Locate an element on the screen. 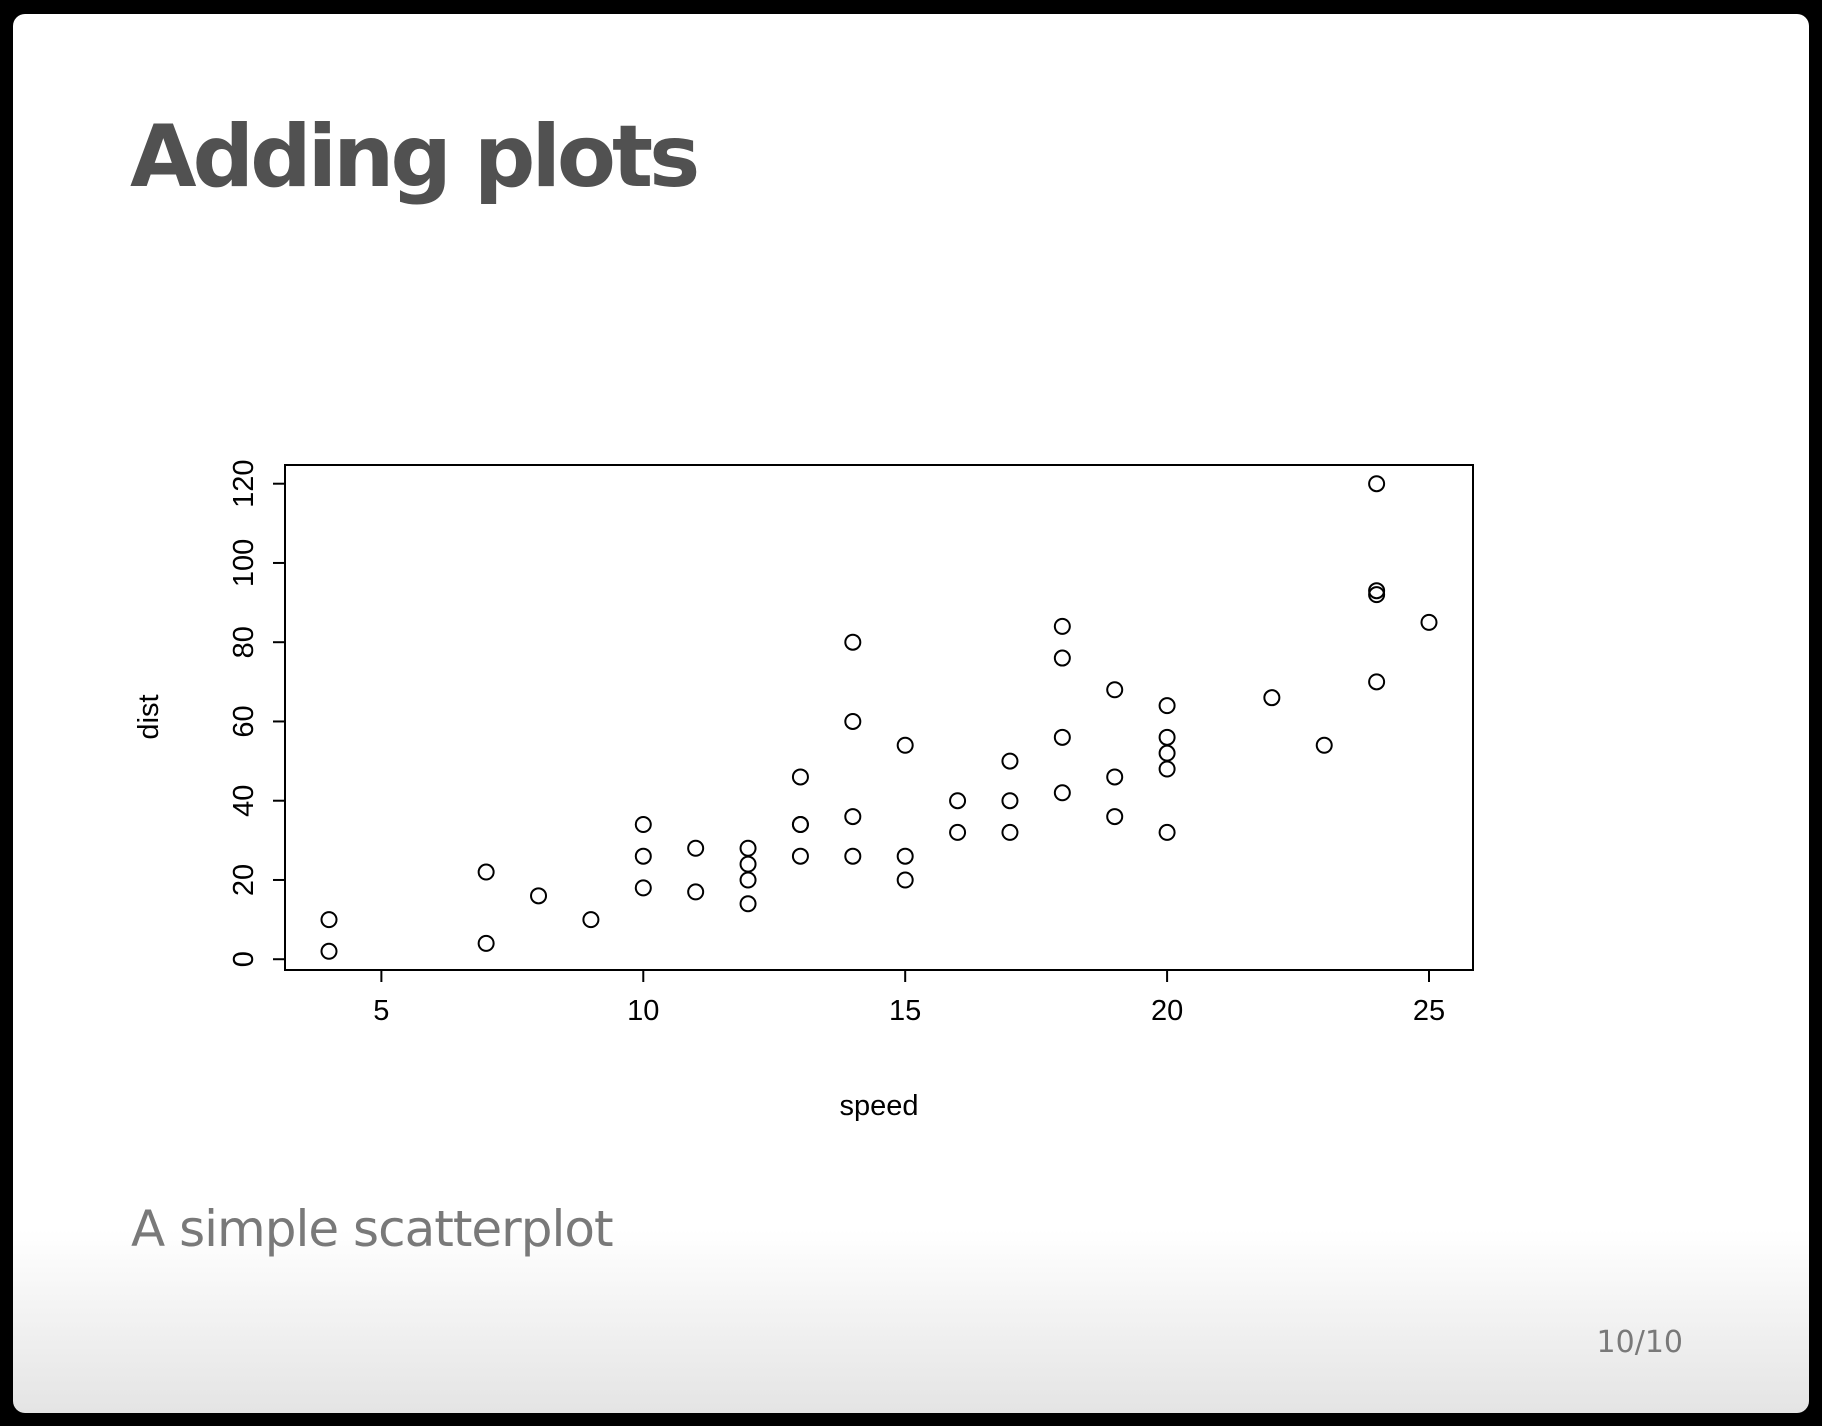 The width and height of the screenshot is (1822, 1426). x-axis: 5 10 15 20 25 is located at coordinates (909, 998).